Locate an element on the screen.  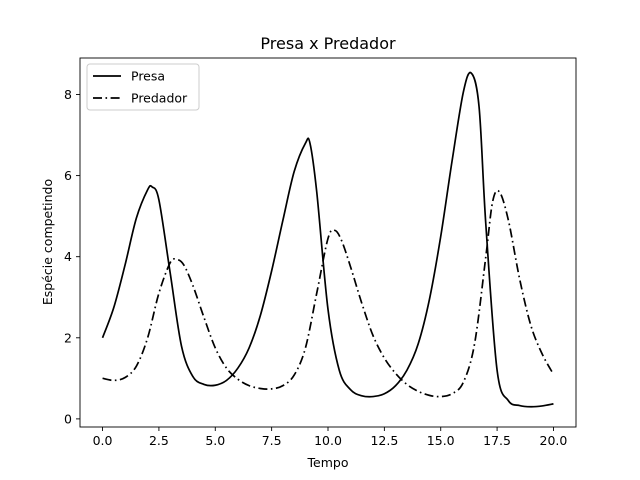
y-tick-label: 2 is located at coordinates (68, 337).